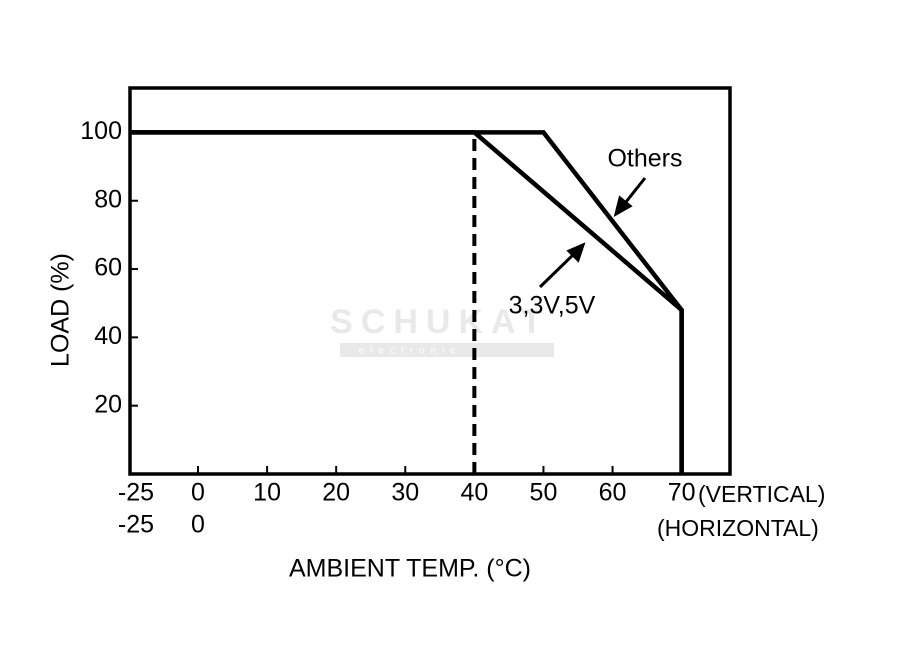  What do you see at coordinates (108, 404) in the screenshot?
I see `y-tick-label: 20` at bounding box center [108, 404].